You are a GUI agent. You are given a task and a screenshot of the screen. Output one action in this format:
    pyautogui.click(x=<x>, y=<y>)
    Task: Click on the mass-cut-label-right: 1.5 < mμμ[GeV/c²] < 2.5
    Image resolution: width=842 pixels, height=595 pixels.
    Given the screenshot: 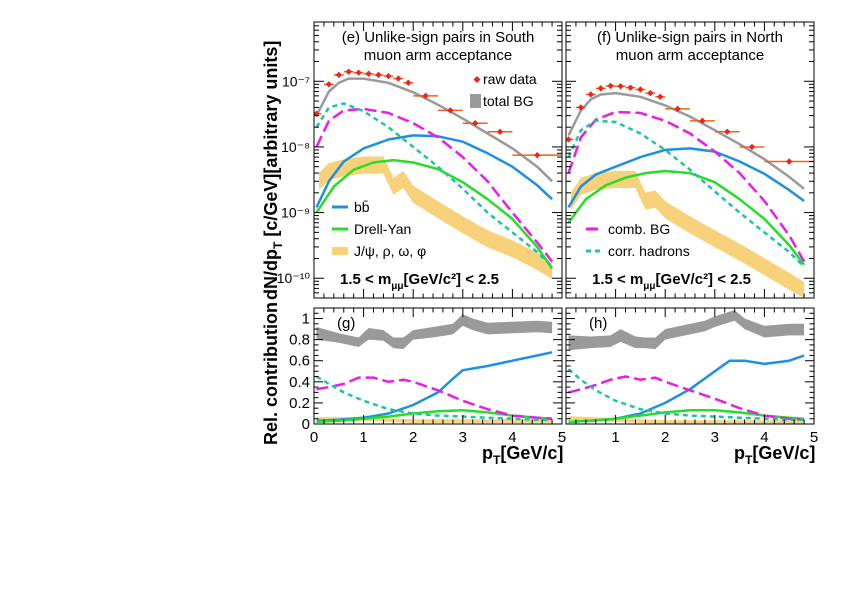 What is the action you would take?
    pyautogui.click(x=671, y=281)
    